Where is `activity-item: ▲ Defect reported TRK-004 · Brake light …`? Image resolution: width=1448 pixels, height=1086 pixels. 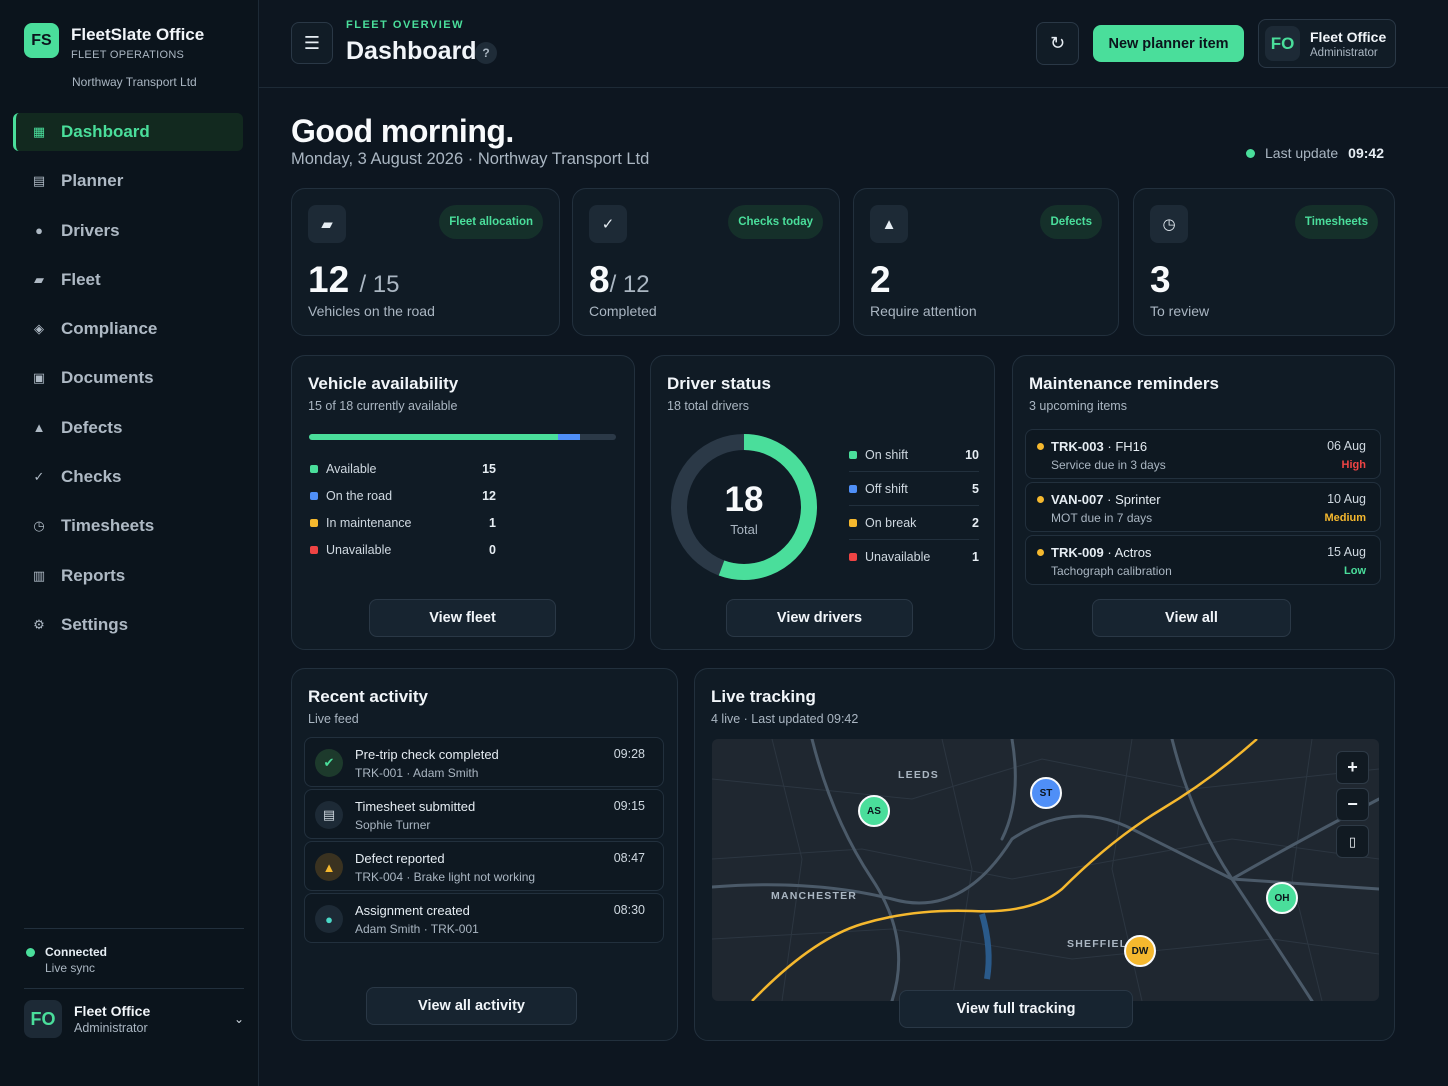
activity-item: ▲ Defect reported TRK-004 · Brake light … is located at coordinates (484, 866).